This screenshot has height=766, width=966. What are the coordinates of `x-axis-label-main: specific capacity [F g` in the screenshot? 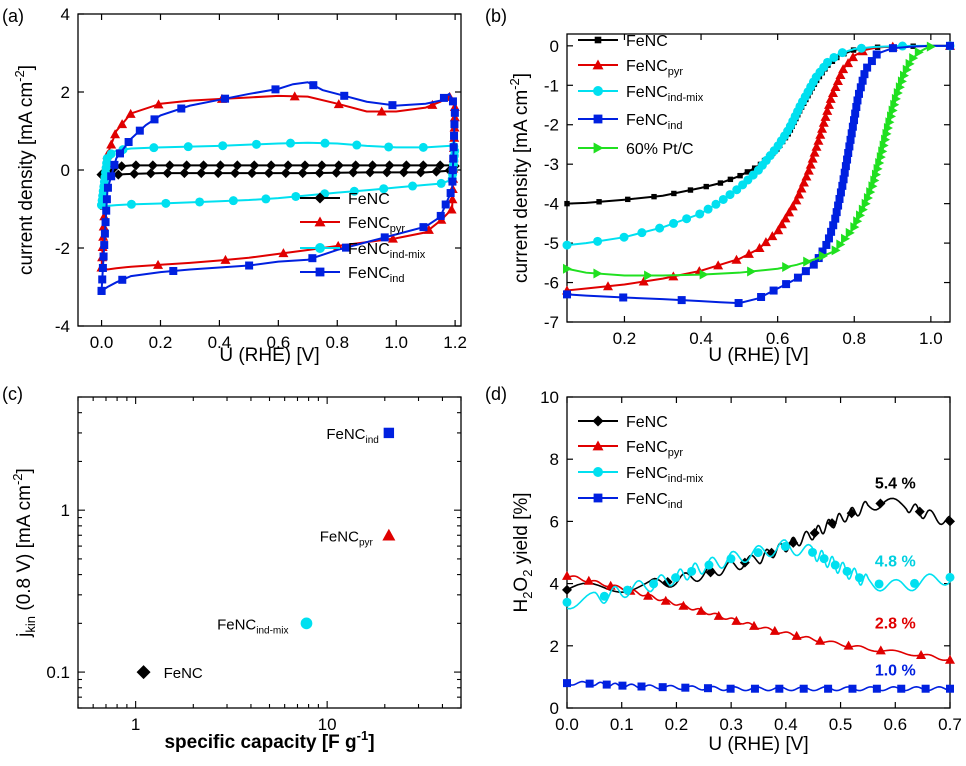 It's located at (260, 742).